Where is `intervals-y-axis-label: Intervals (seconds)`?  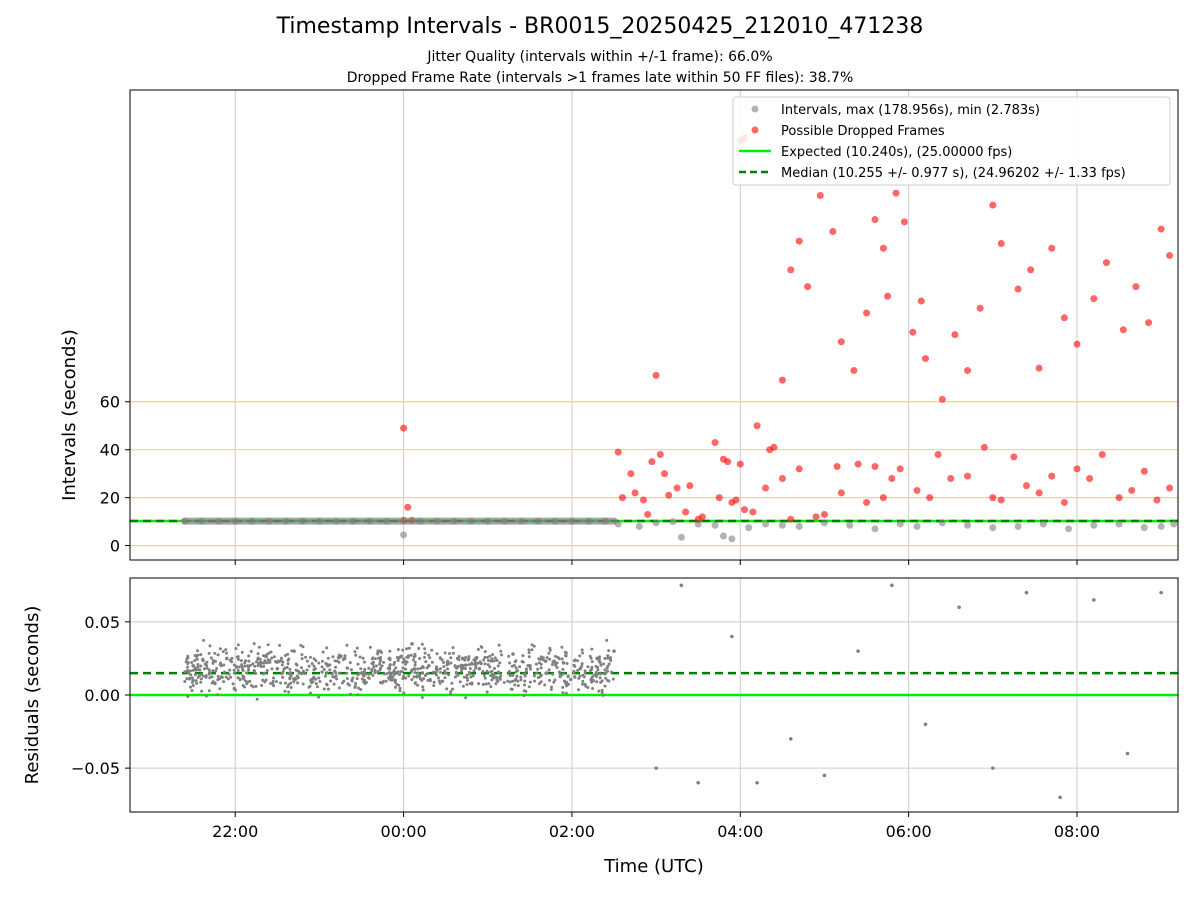 intervals-y-axis-label: Intervals (seconds) is located at coordinates (69, 415).